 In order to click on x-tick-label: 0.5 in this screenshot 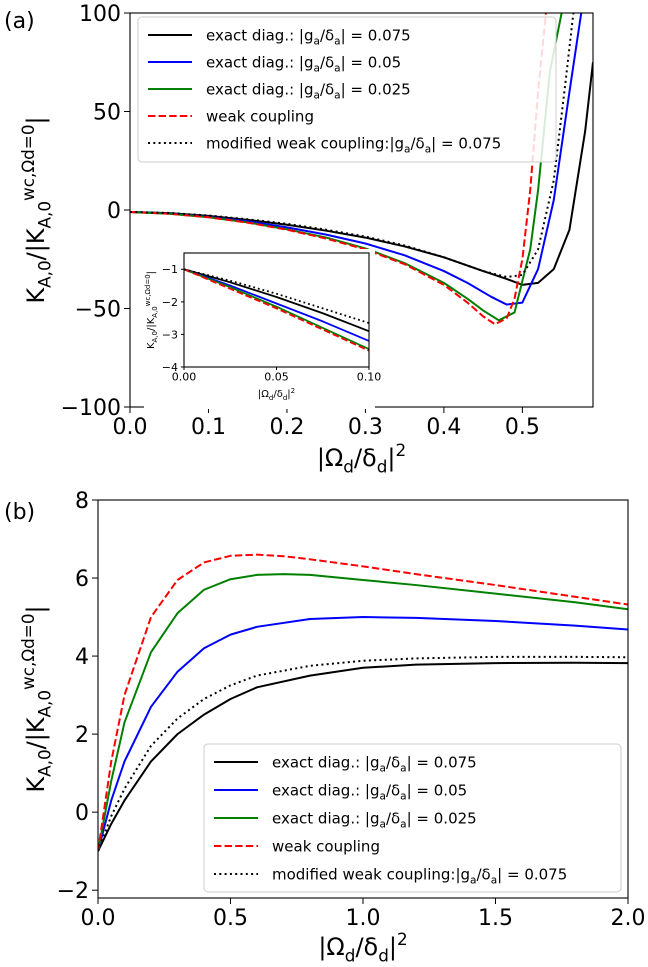, I will do `click(230, 918)`.